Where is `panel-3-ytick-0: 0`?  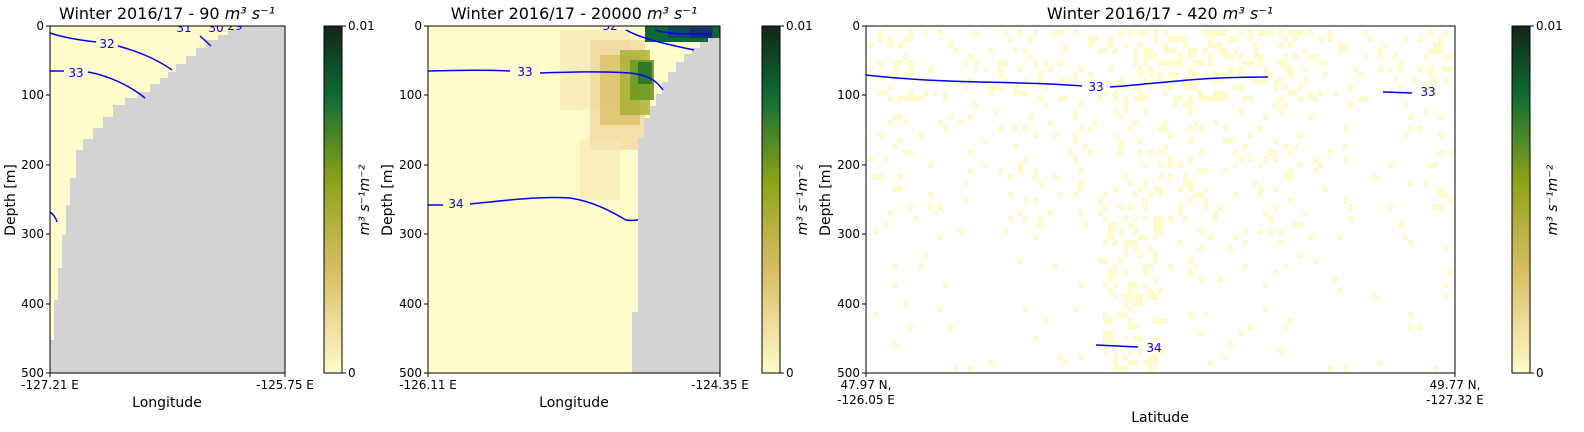 panel-3-ytick-0: 0 is located at coordinates (856, 26).